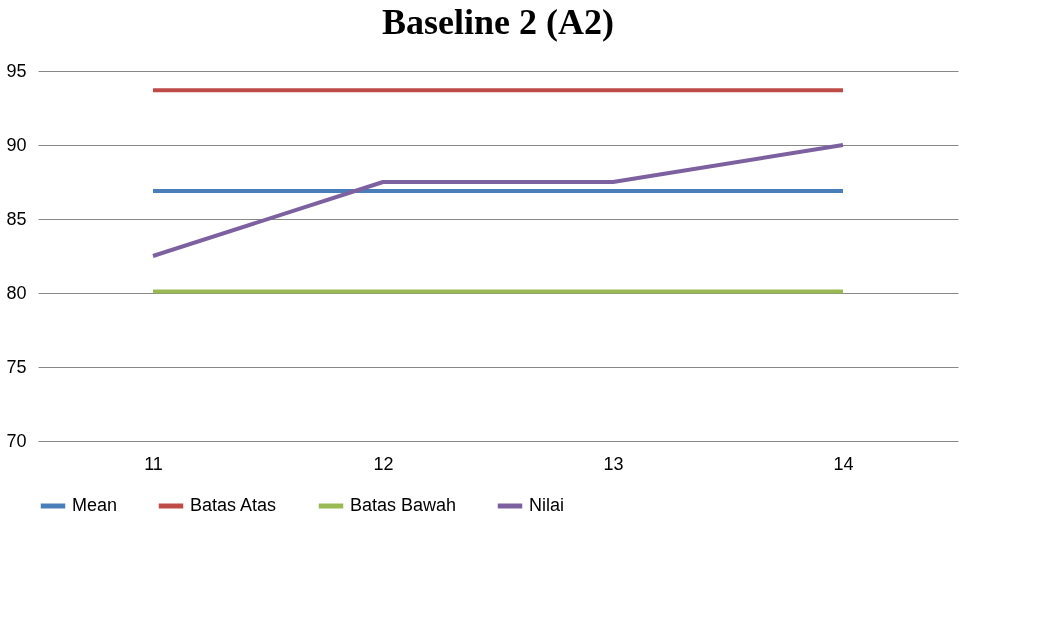 The height and width of the screenshot is (618, 1060). I want to click on x-tick-label: 13, so click(613, 463).